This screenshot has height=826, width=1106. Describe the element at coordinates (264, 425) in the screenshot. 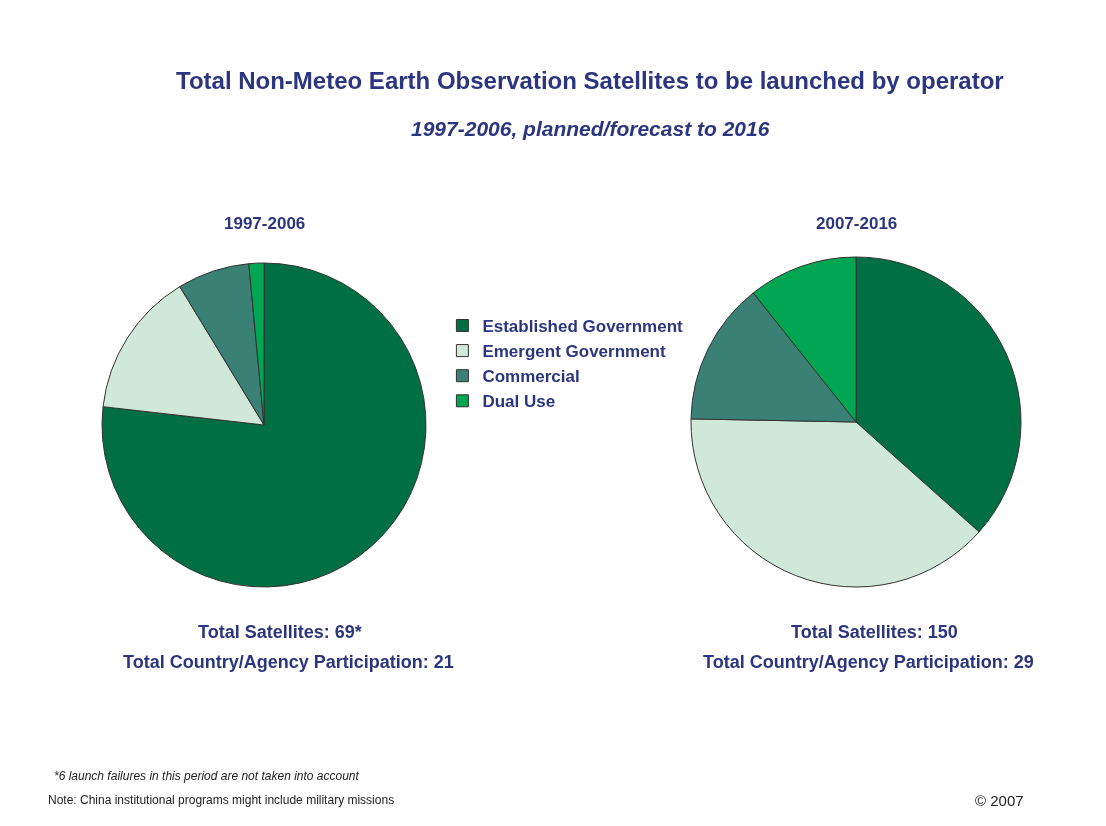

I see `pie-slice` at that location.